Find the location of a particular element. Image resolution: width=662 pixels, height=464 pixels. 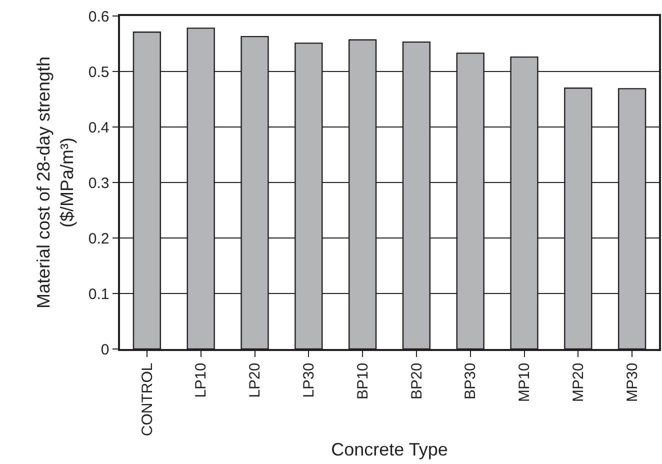

x-tick-label: MP20 is located at coordinates (579, 382).